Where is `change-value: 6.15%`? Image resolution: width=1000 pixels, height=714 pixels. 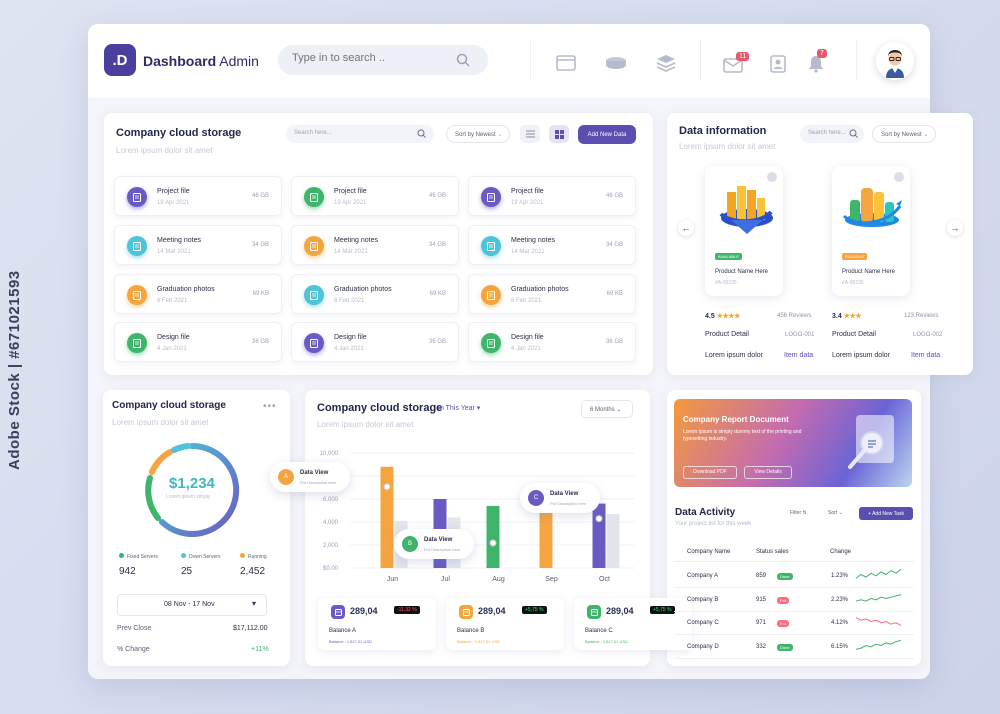 change-value: 6.15% is located at coordinates (840, 646).